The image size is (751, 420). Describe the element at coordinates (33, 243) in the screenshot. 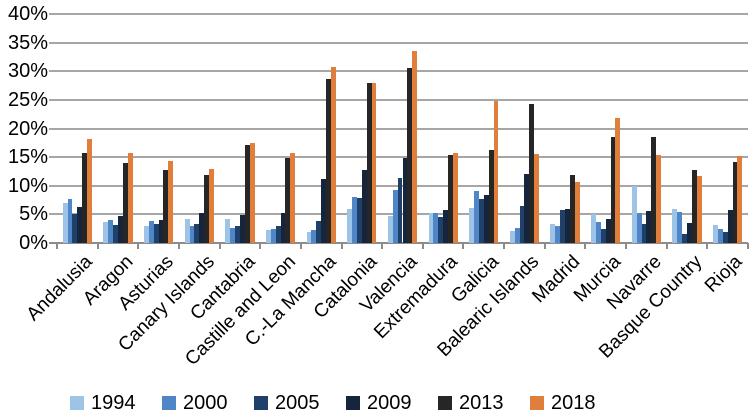

I see `y-axis-tick-label: 0%` at that location.